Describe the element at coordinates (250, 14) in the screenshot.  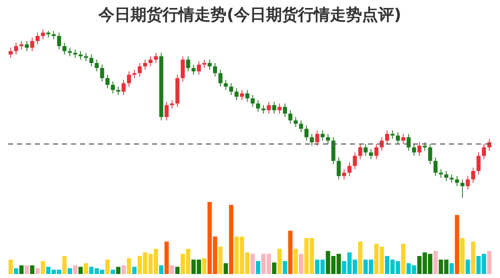
I see `chart-title: 今日期货行情走势(今日期货行情走势点评)` at that location.